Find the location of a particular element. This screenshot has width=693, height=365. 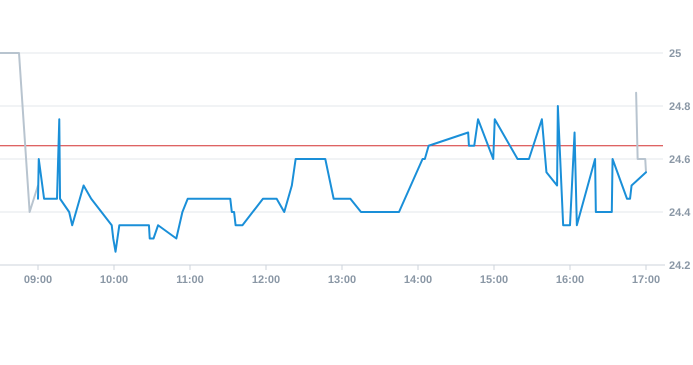

y-tick-label: 24.2 is located at coordinates (679, 266).